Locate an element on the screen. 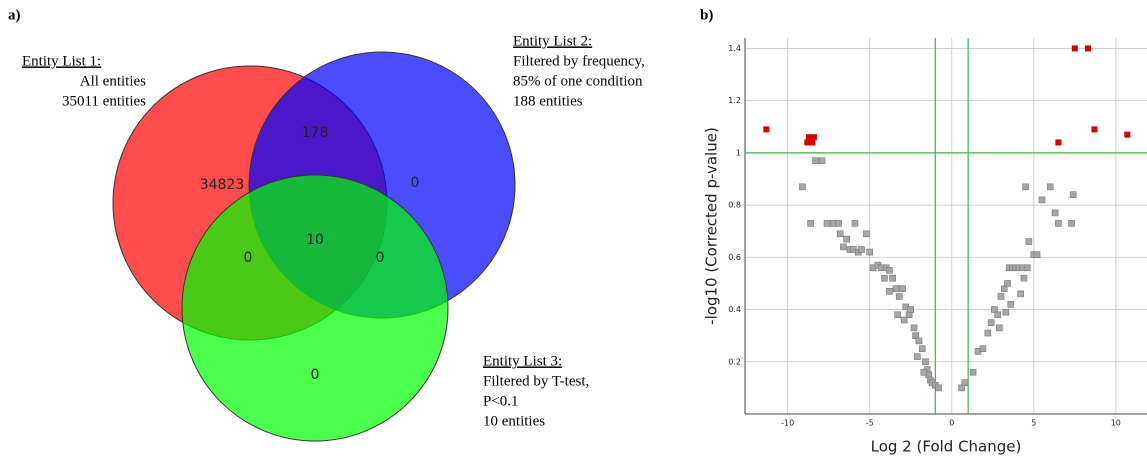 The width and height of the screenshot is (1147, 460). y-tick-label: 1.2 is located at coordinates (734, 100).